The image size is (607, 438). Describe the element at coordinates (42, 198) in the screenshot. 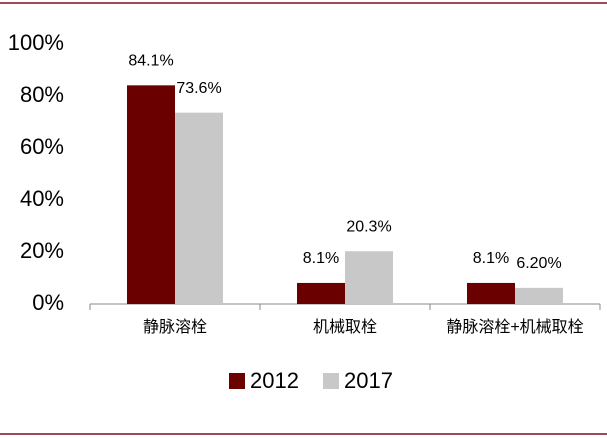

I see `y-tick-label: 40%` at that location.